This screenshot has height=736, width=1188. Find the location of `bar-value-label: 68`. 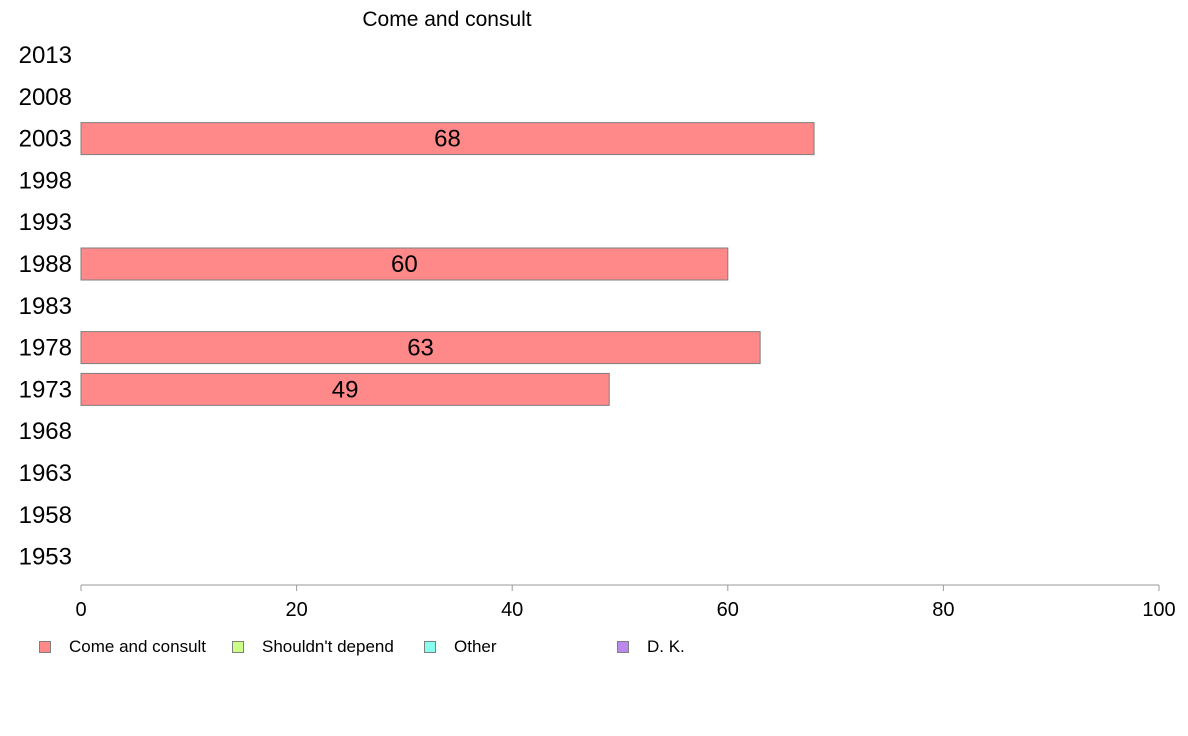

bar-value-label: 68 is located at coordinates (447, 139).